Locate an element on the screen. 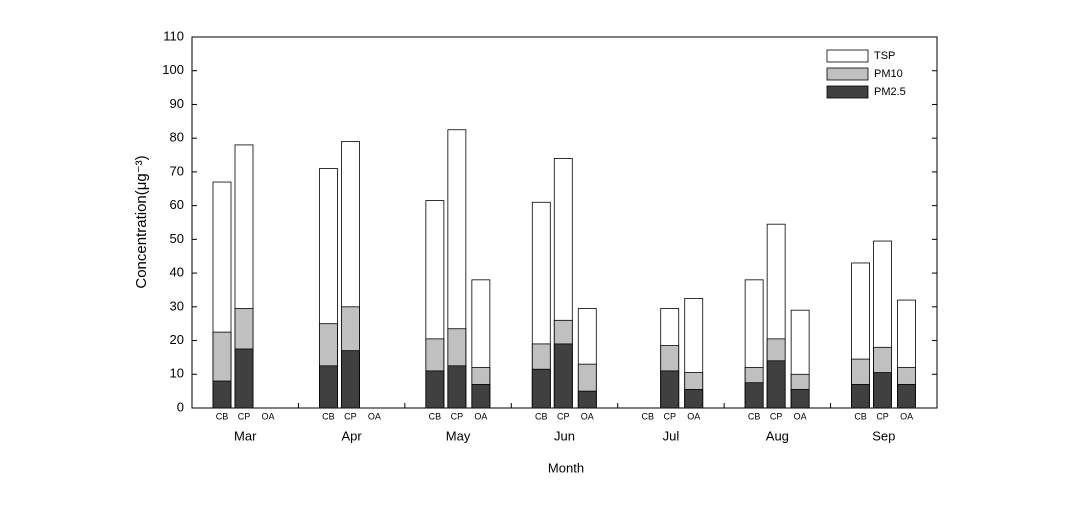 This screenshot has width=1078, height=509. y-tick-label: 20 is located at coordinates (177, 339).